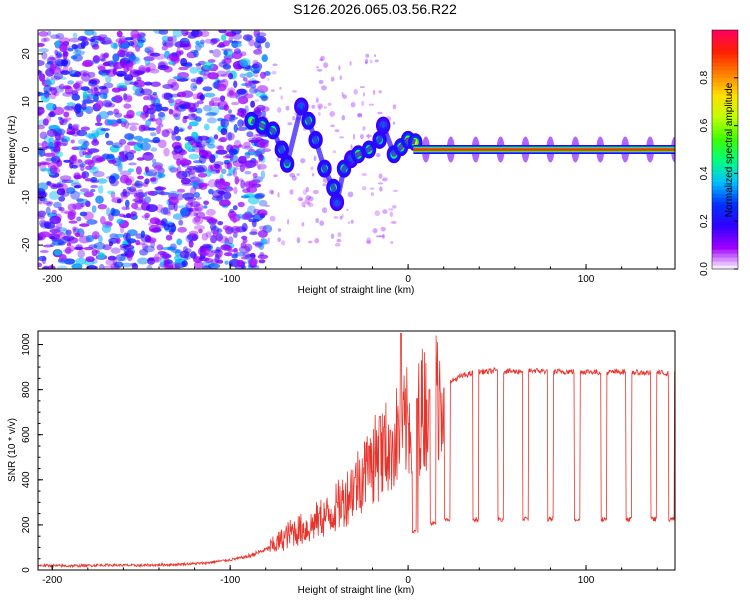  What do you see at coordinates (230, 279) in the screenshot?
I see `x-tick-label: -100` at bounding box center [230, 279].